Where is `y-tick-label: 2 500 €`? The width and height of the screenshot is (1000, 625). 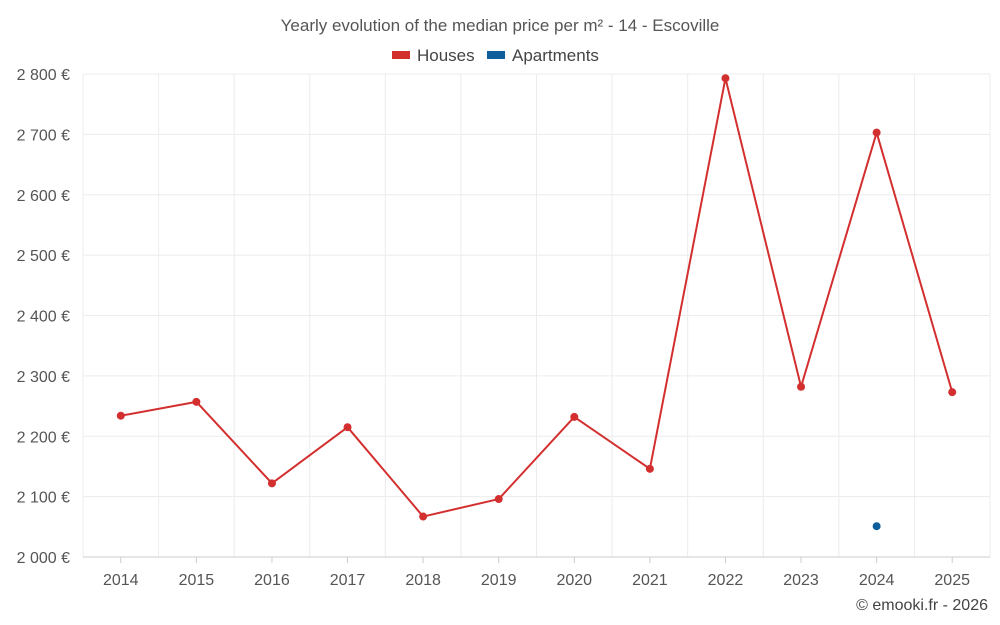 y-tick-label: 2 500 € is located at coordinates (43, 256).